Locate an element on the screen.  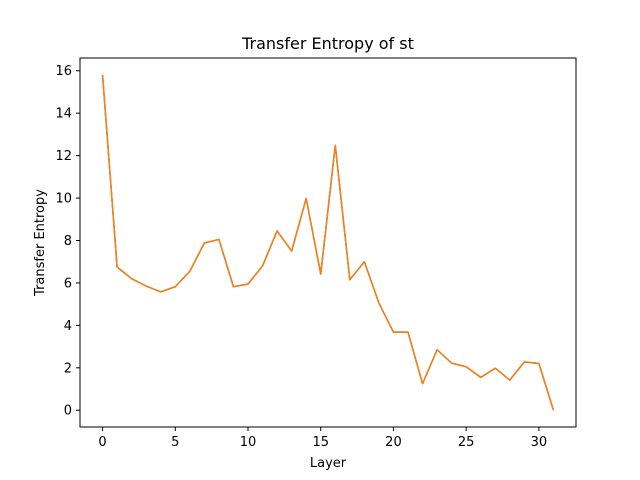
y-tick-label: 8 is located at coordinates (68, 241).